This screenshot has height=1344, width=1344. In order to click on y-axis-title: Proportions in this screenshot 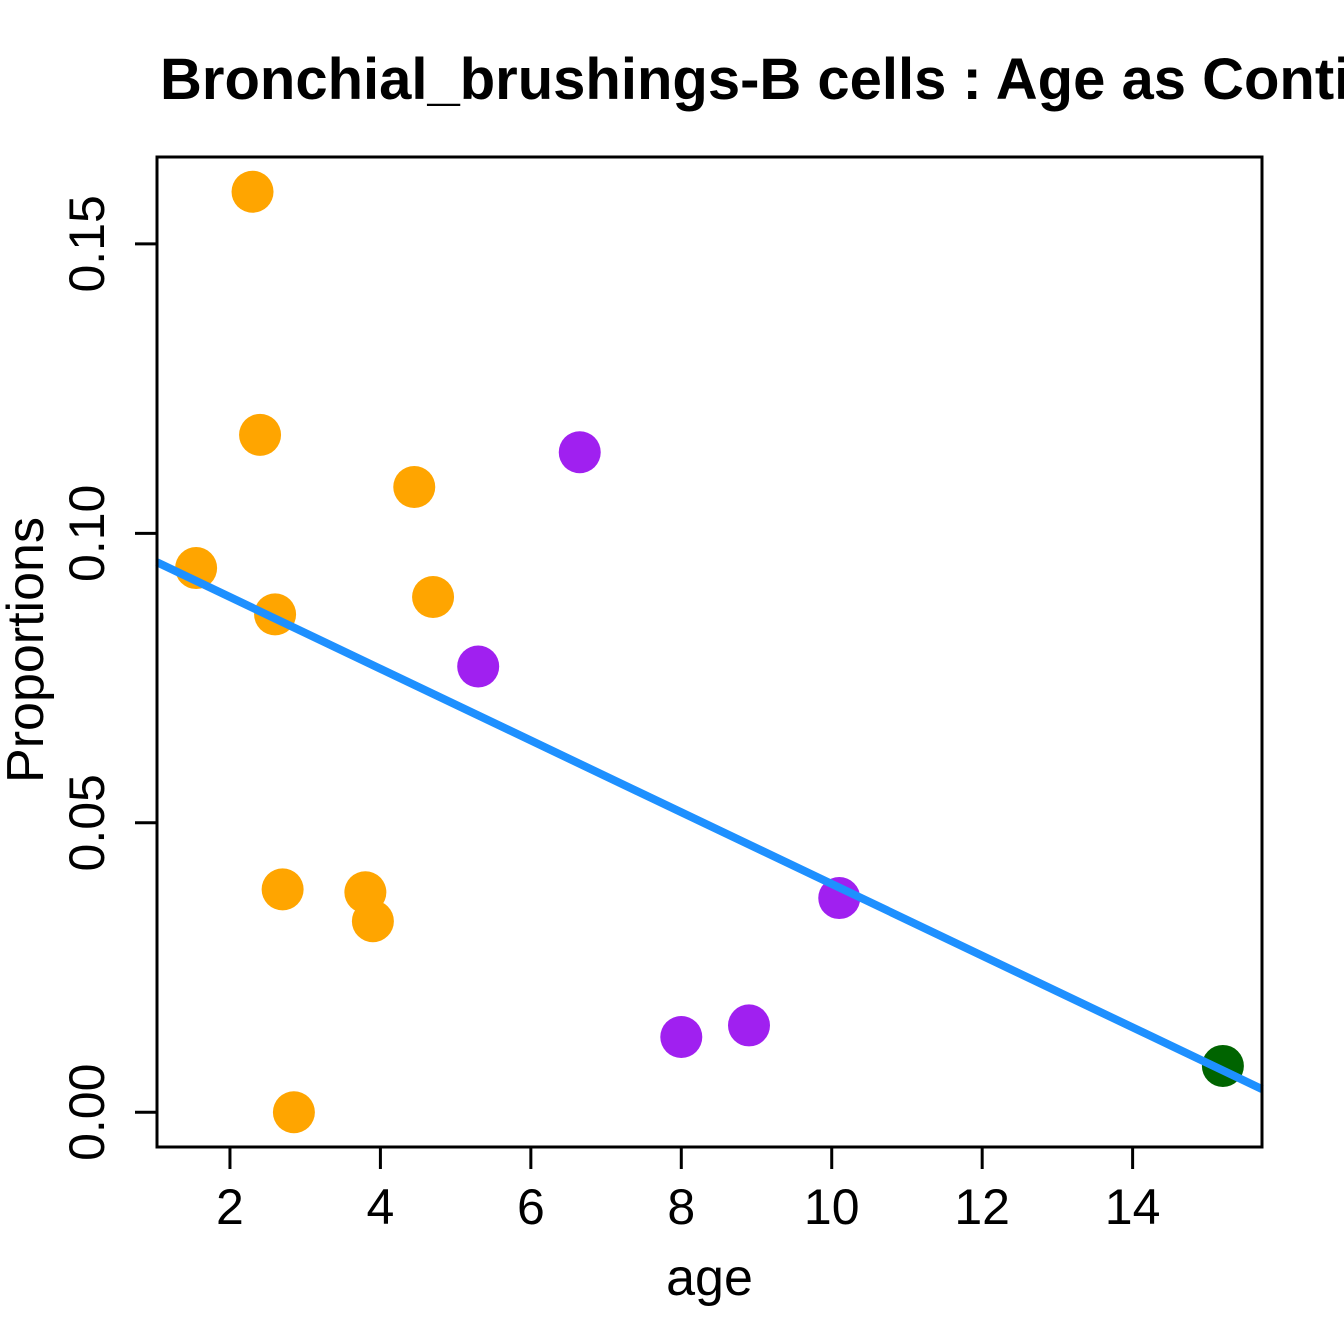, I will do `click(27, 650)`.